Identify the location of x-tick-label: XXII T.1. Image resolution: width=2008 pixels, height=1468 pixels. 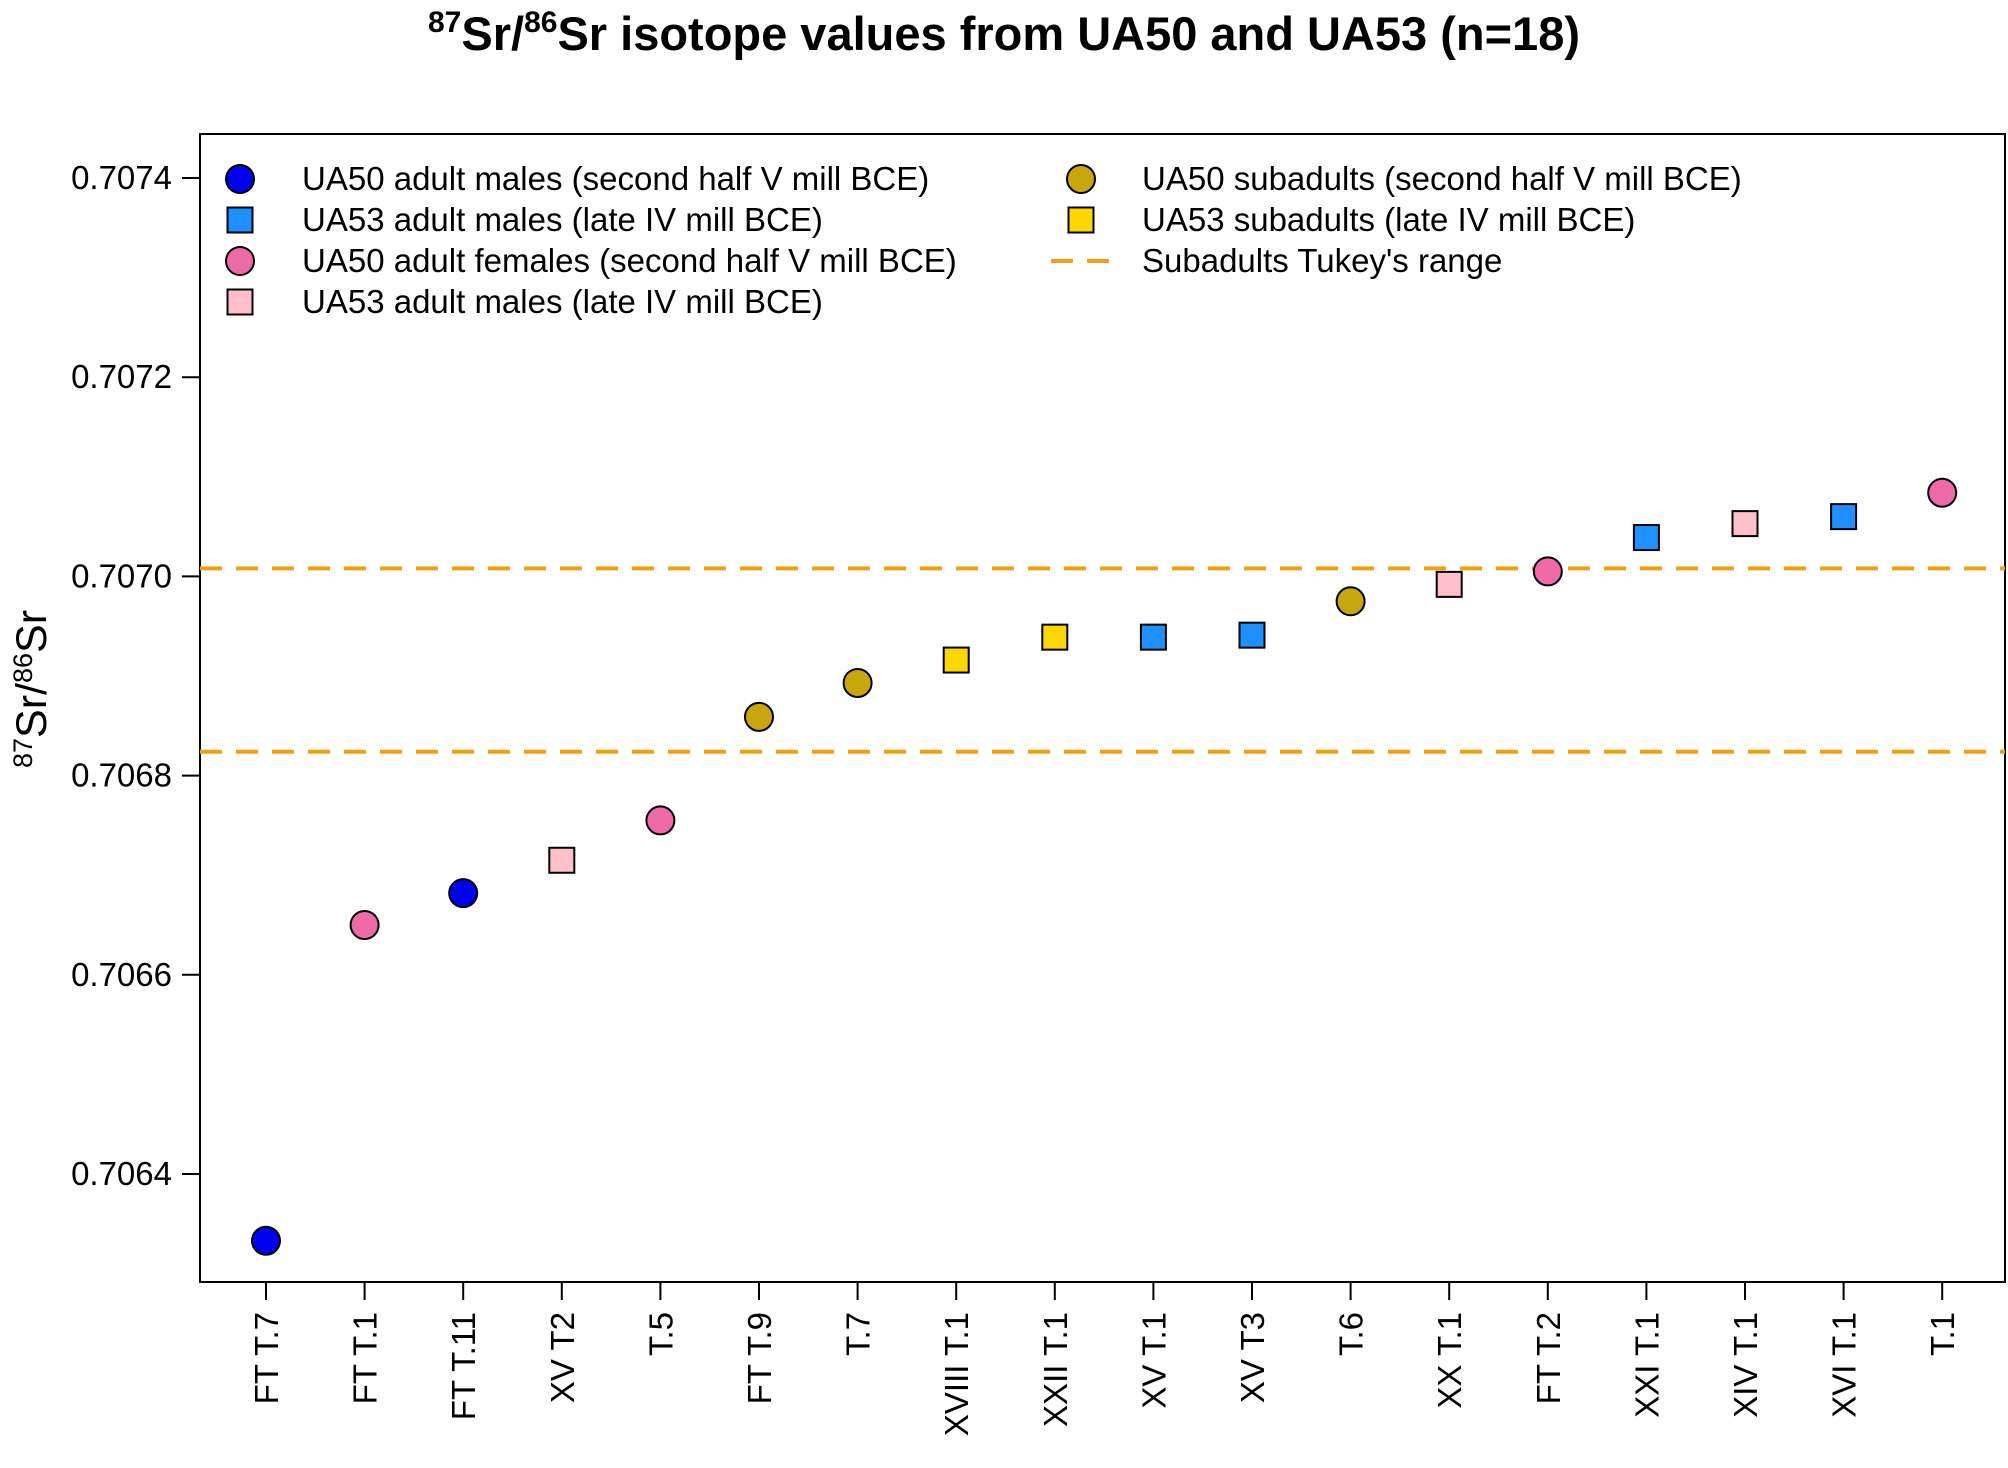
(1055, 1369).